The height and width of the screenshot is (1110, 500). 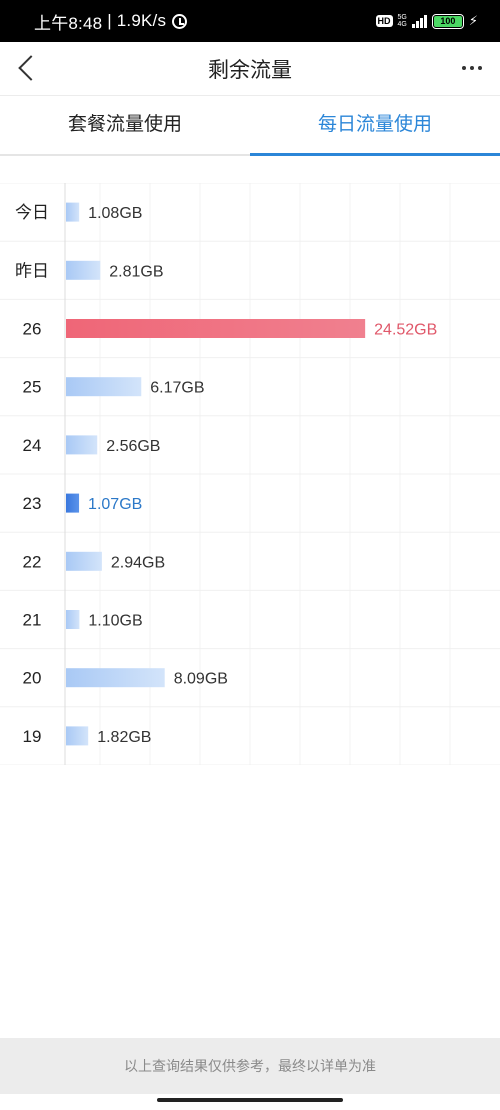 I want to click on back-icon, so click(x=31, y=68).